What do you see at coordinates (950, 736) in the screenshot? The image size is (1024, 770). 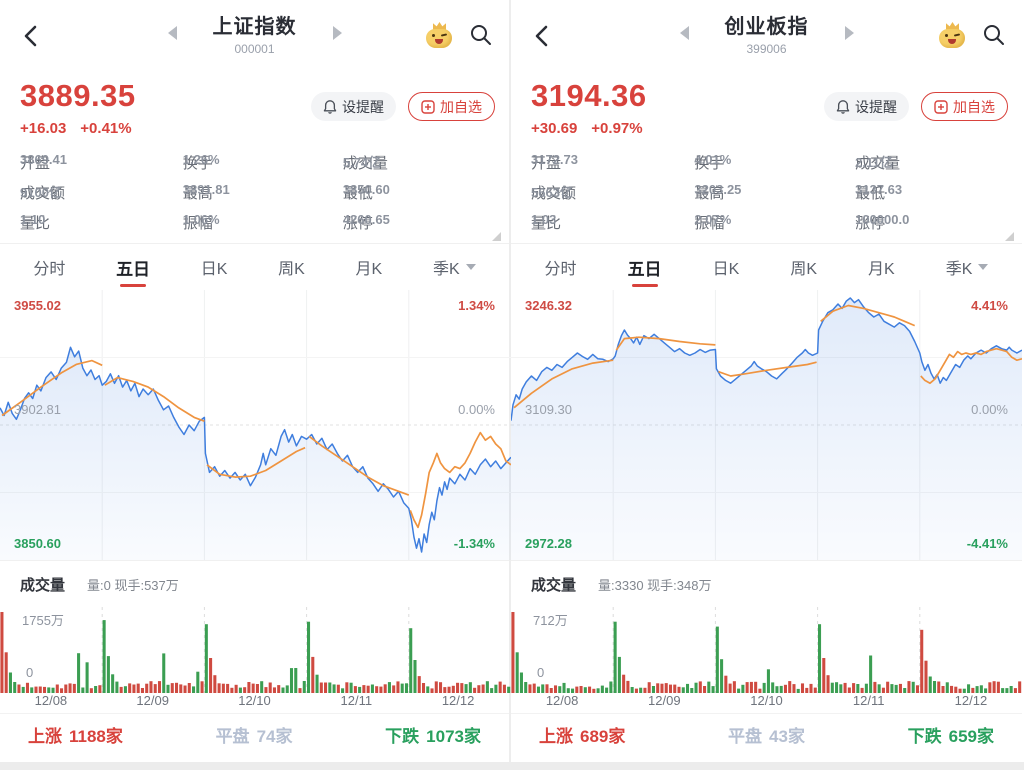 I see `decliners: 下跌 659家` at bounding box center [950, 736].